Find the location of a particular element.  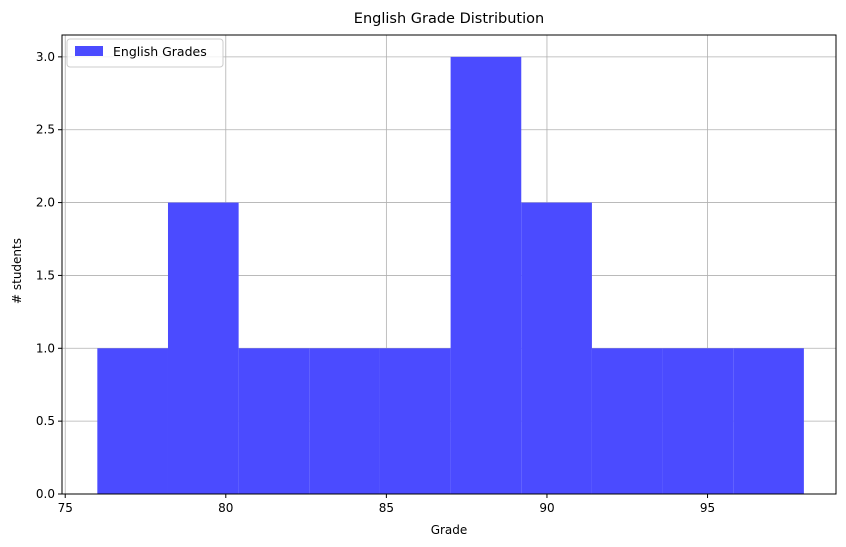

x-tick-label: 80 is located at coordinates (225, 508).